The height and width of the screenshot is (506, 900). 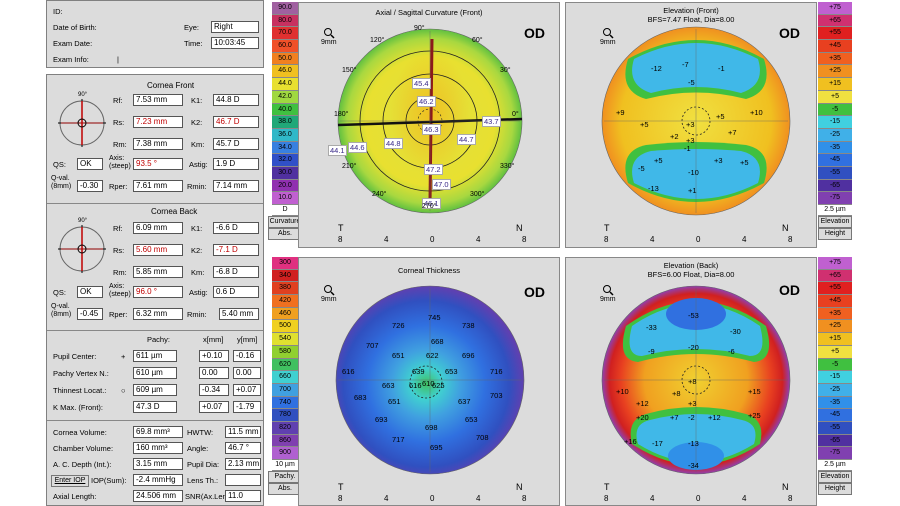 I want to click on thinnest-pachy: 609 µm, so click(x=155, y=390).